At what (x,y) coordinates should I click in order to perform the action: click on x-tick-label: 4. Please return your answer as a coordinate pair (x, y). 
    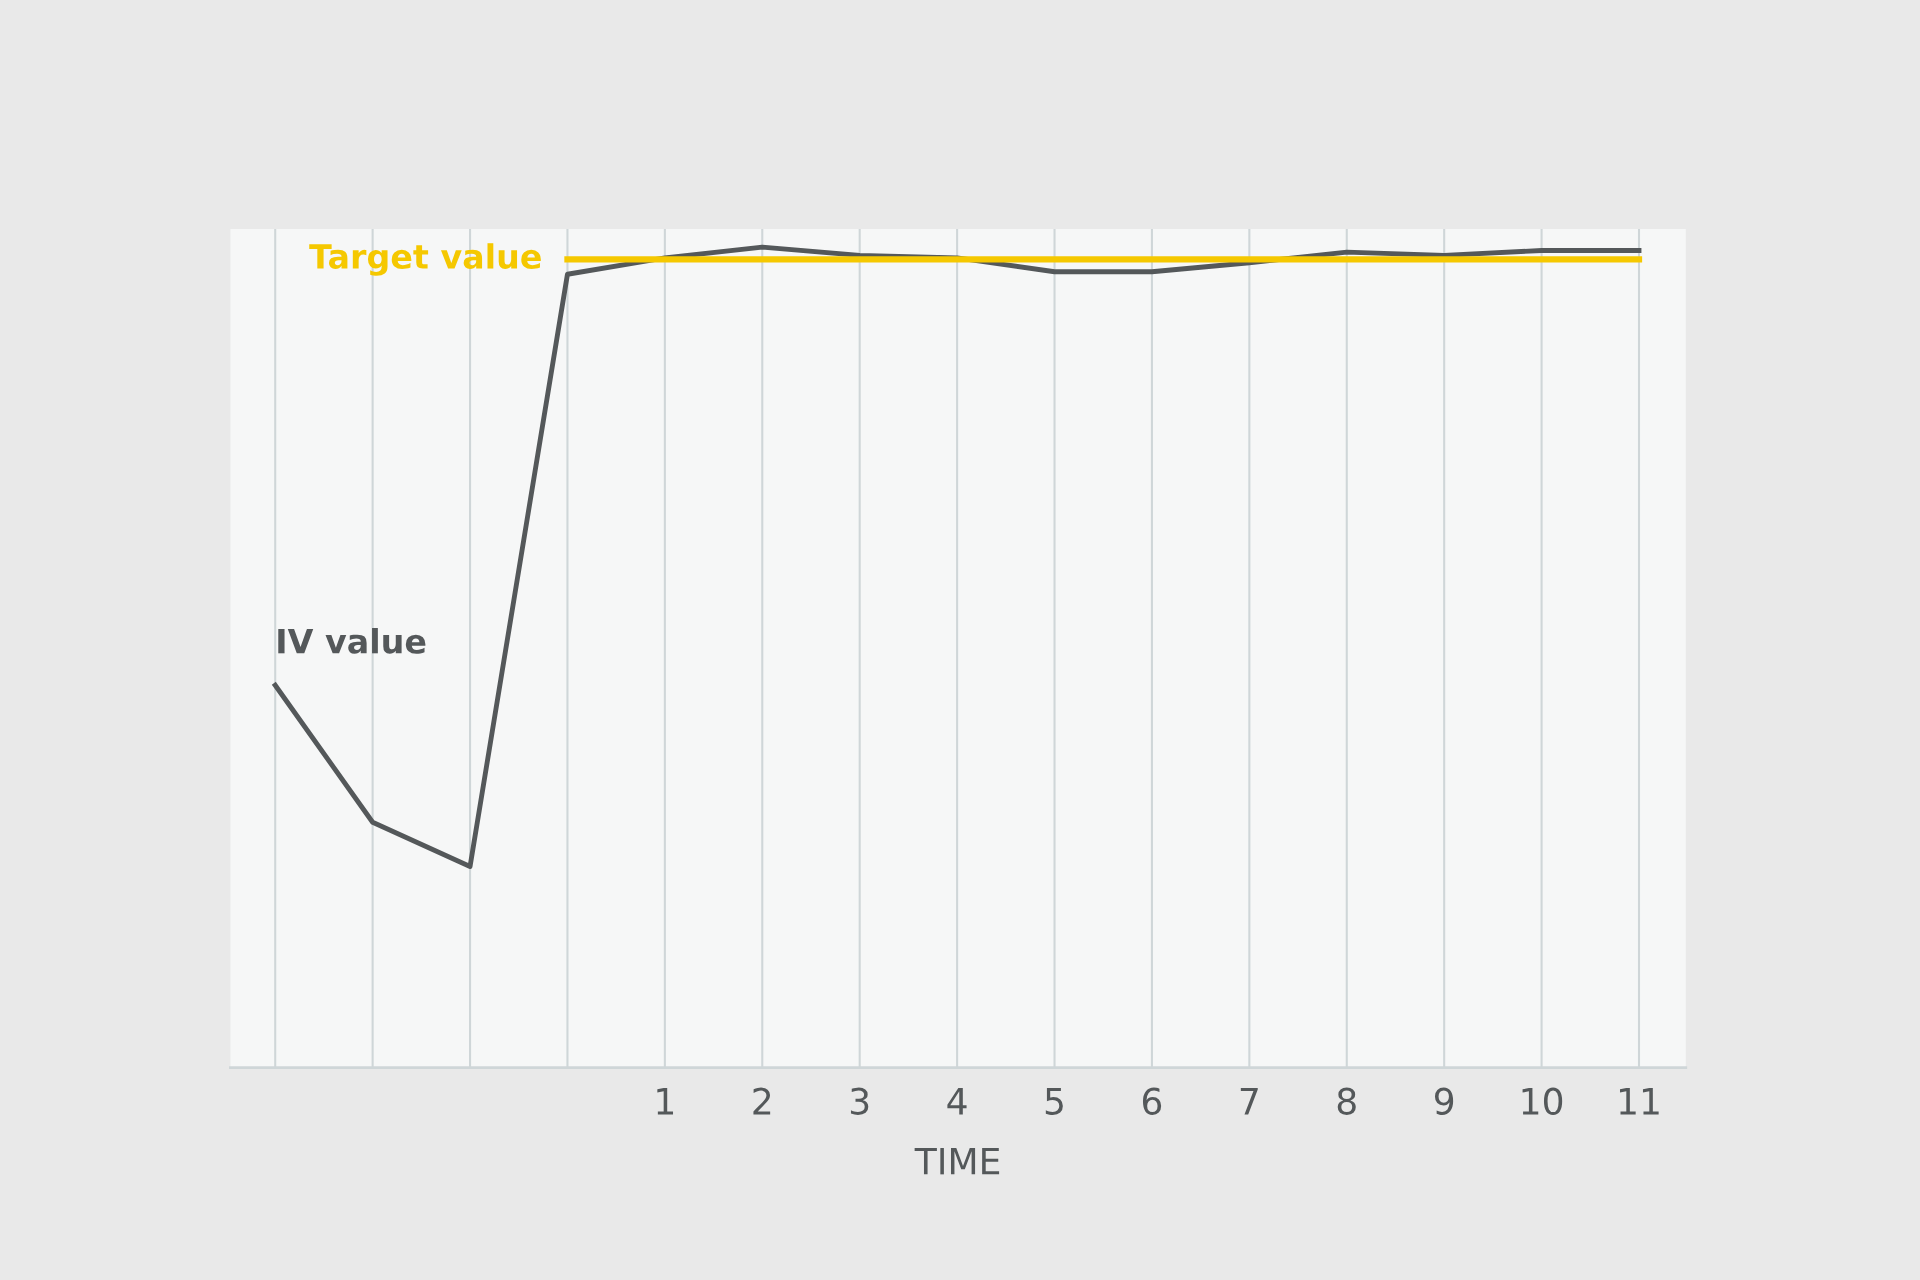
    Looking at the image, I should click on (957, 1101).